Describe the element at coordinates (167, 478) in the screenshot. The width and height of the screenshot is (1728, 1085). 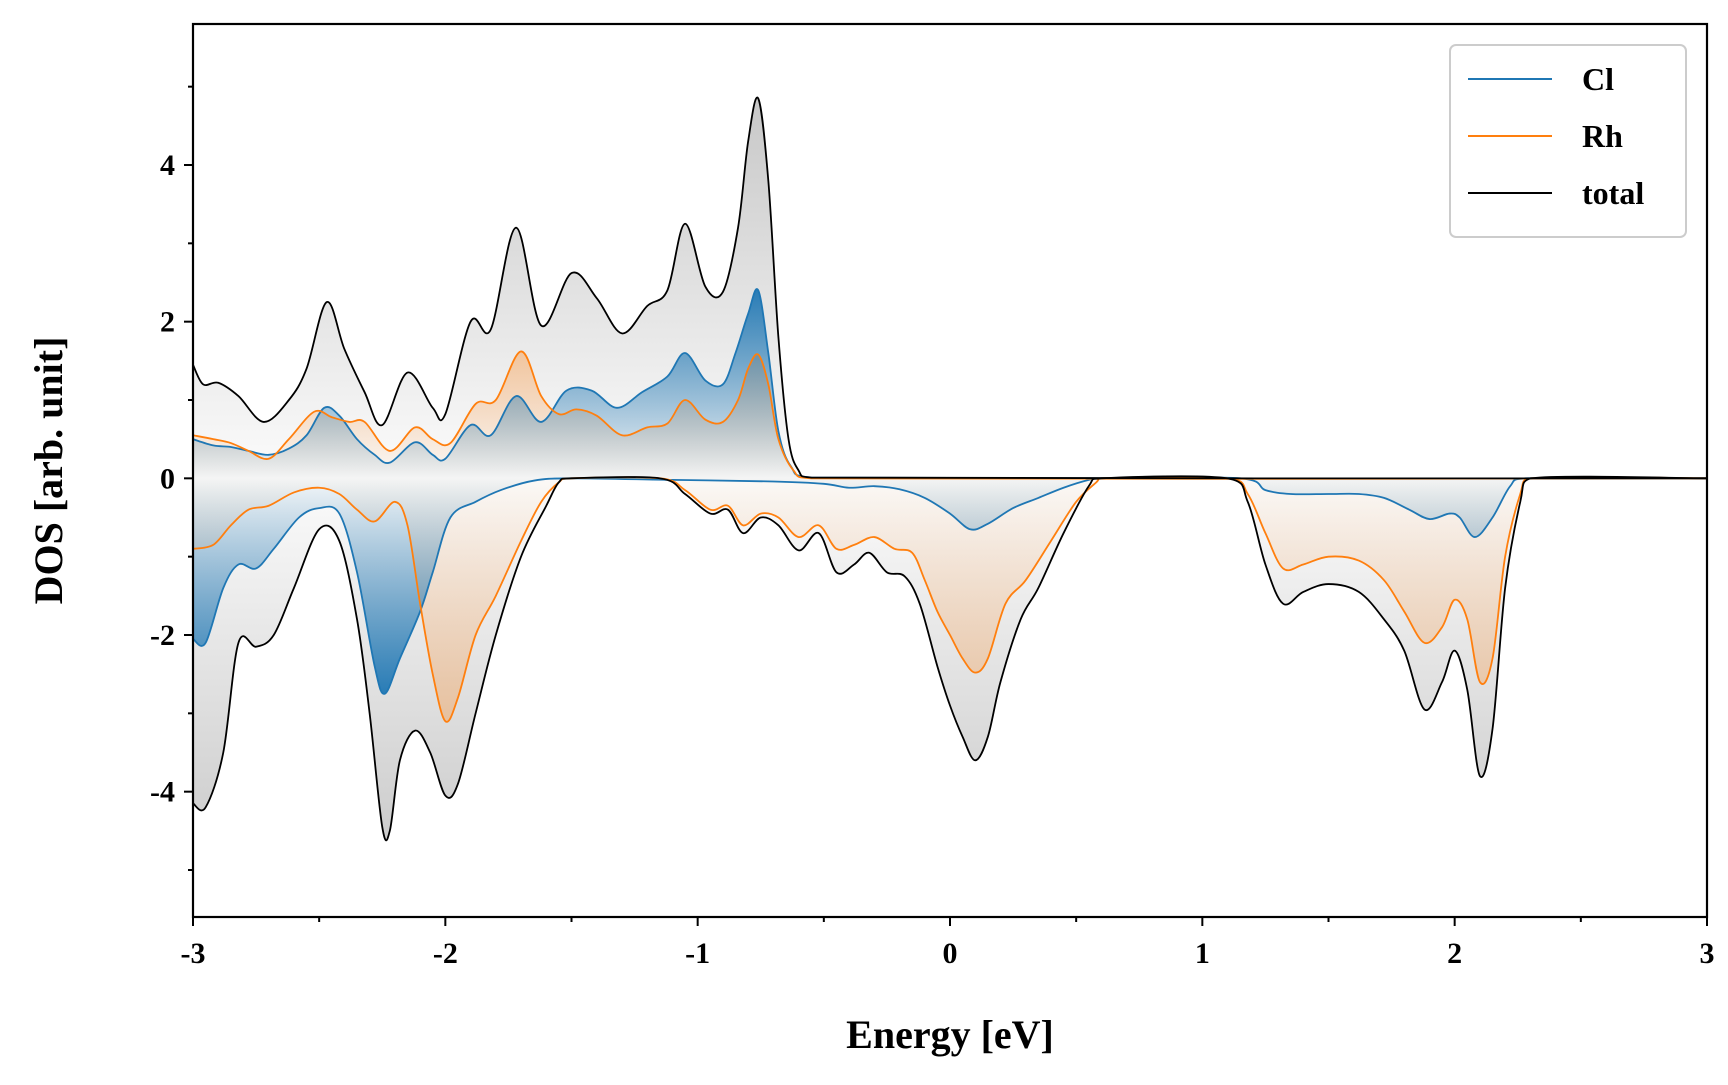
I see `y-tick-label: 0` at that location.